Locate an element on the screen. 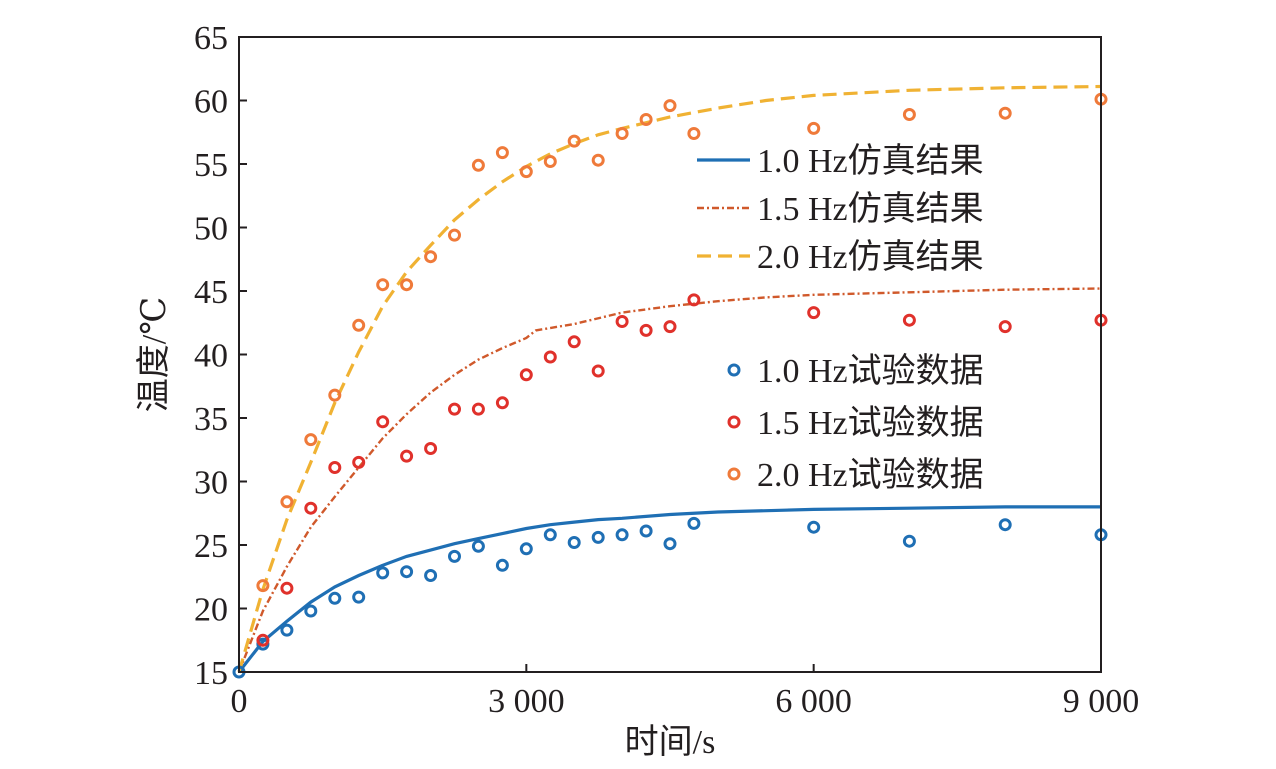 This screenshot has height=769, width=1276. y-tick-label: 60 is located at coordinates (211, 102).